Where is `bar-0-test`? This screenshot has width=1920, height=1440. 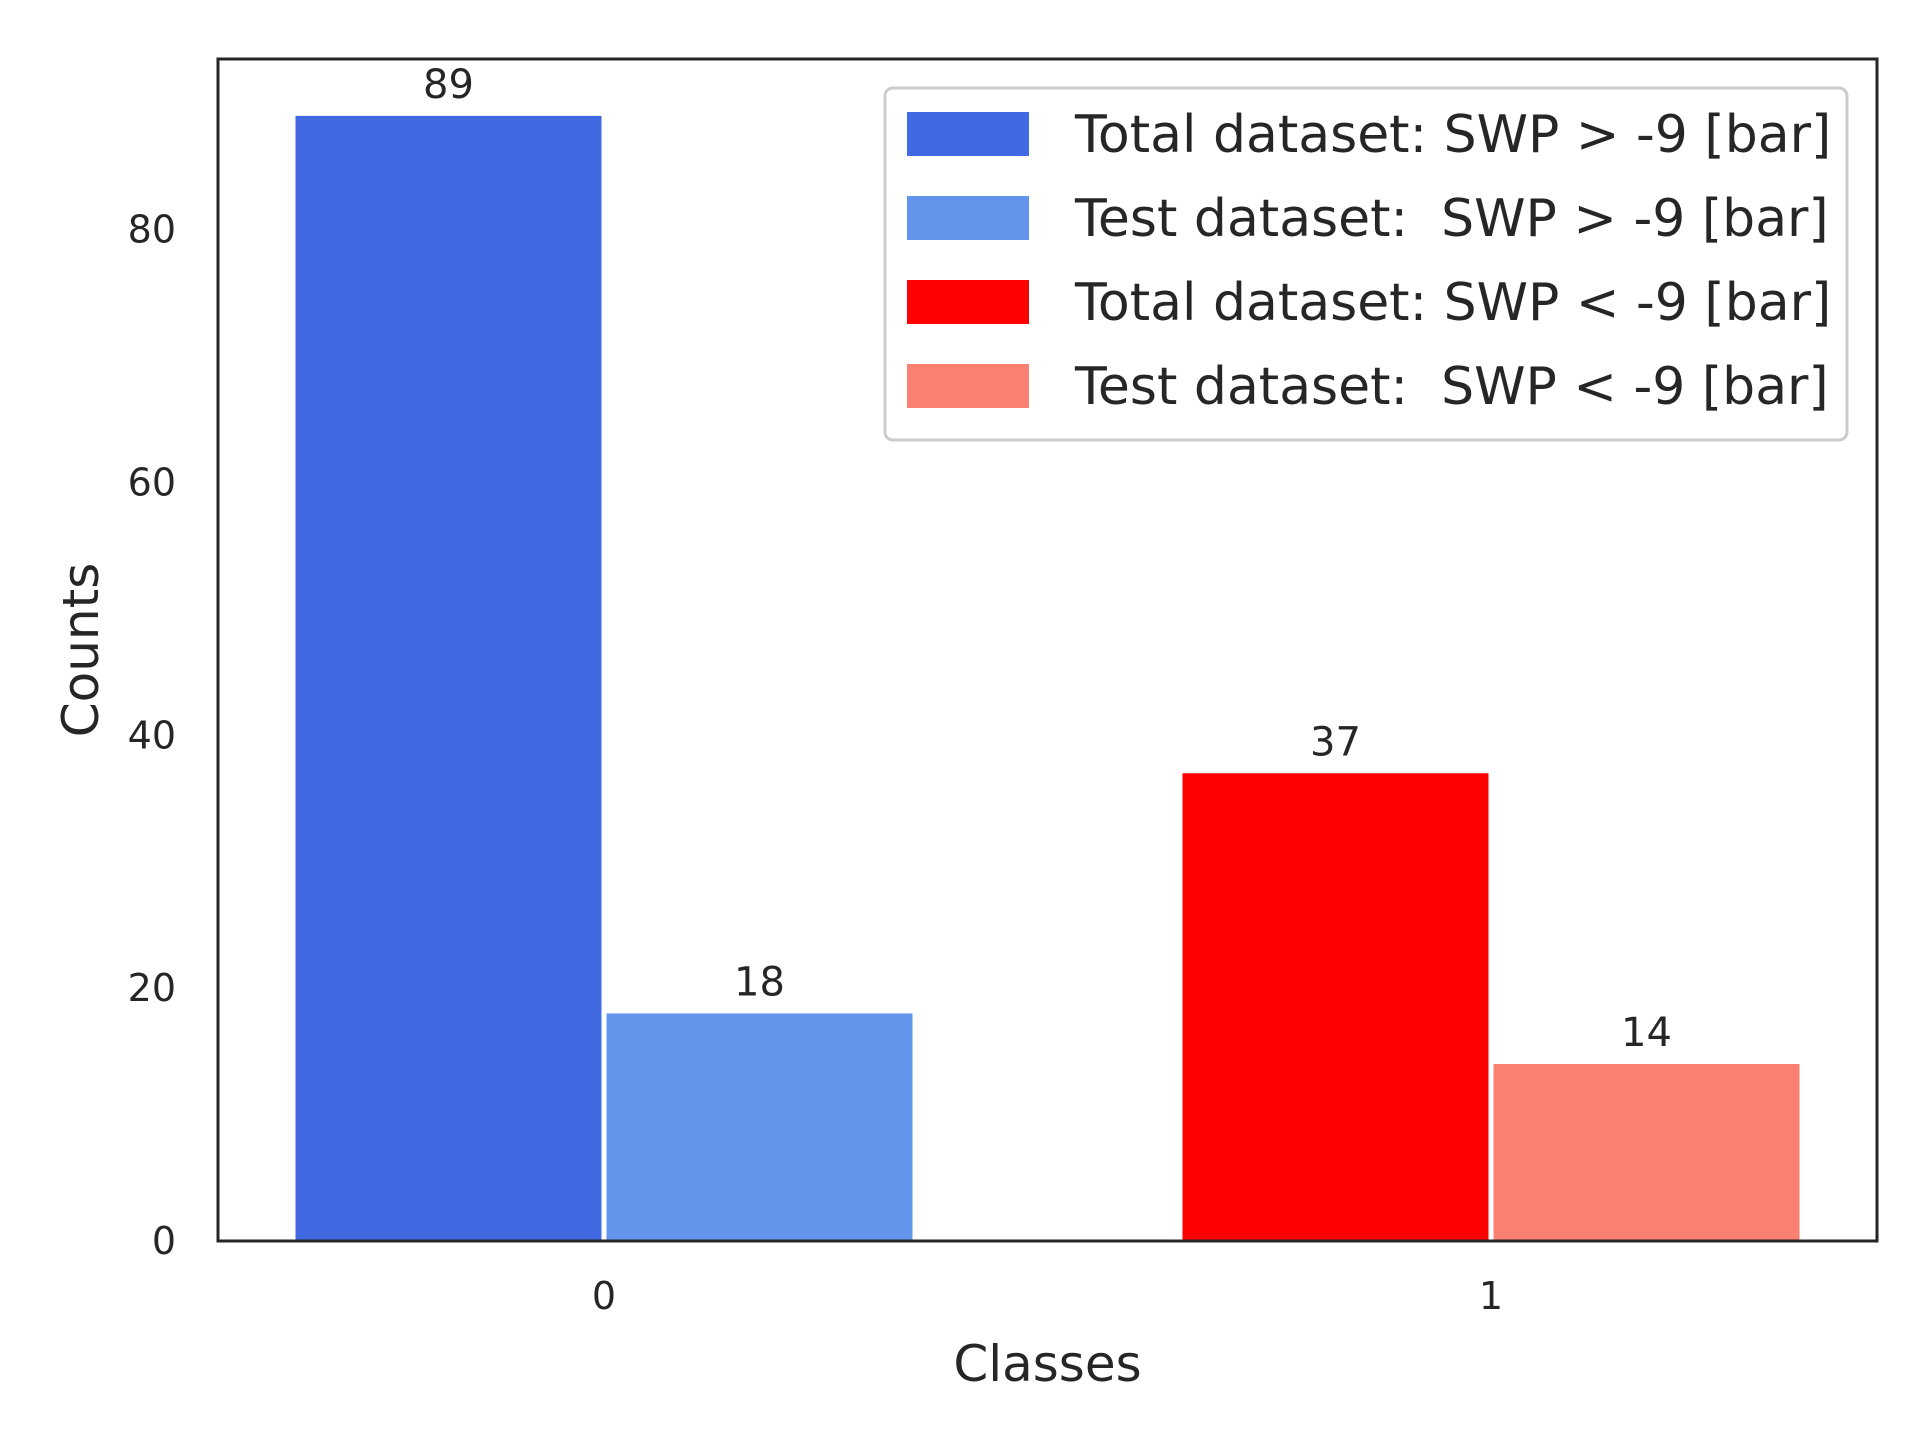 bar-0-test is located at coordinates (759, 1127).